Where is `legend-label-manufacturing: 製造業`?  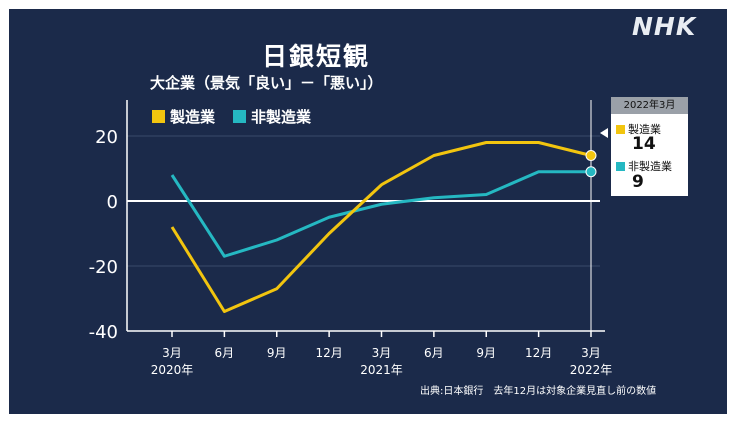
legend-label-manufacturing: 製造業 is located at coordinates (193, 117).